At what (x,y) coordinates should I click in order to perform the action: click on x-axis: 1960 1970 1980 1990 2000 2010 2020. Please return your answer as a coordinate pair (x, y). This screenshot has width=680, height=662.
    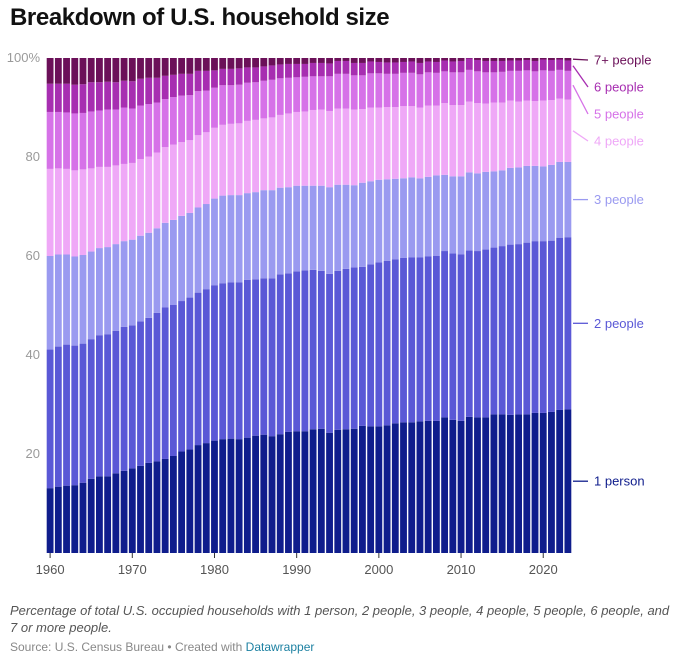
    Looking at the image, I should click on (297, 565).